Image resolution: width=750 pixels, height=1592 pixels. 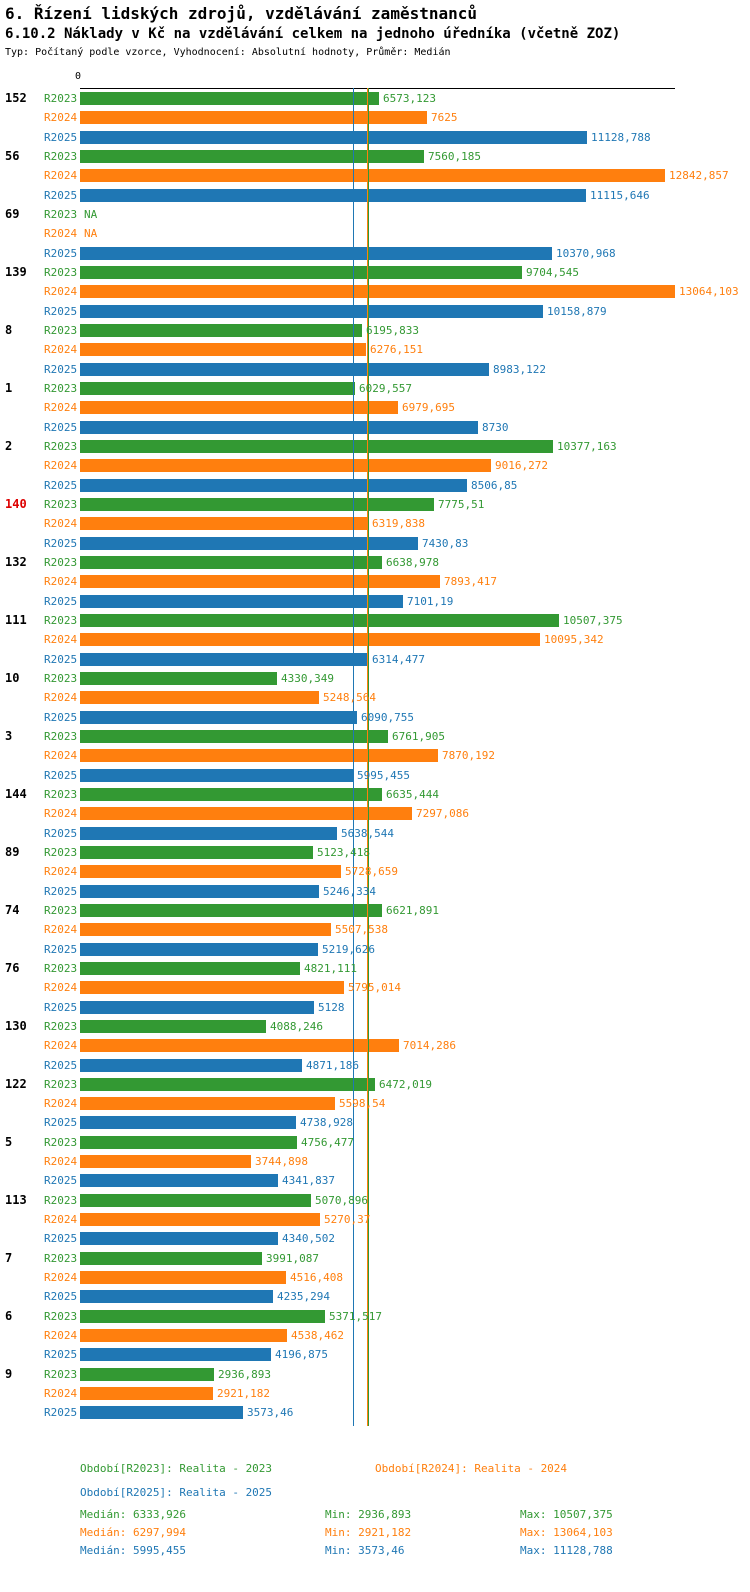 I want to click on bar-value-label: 6314,477, so click(x=398, y=659).